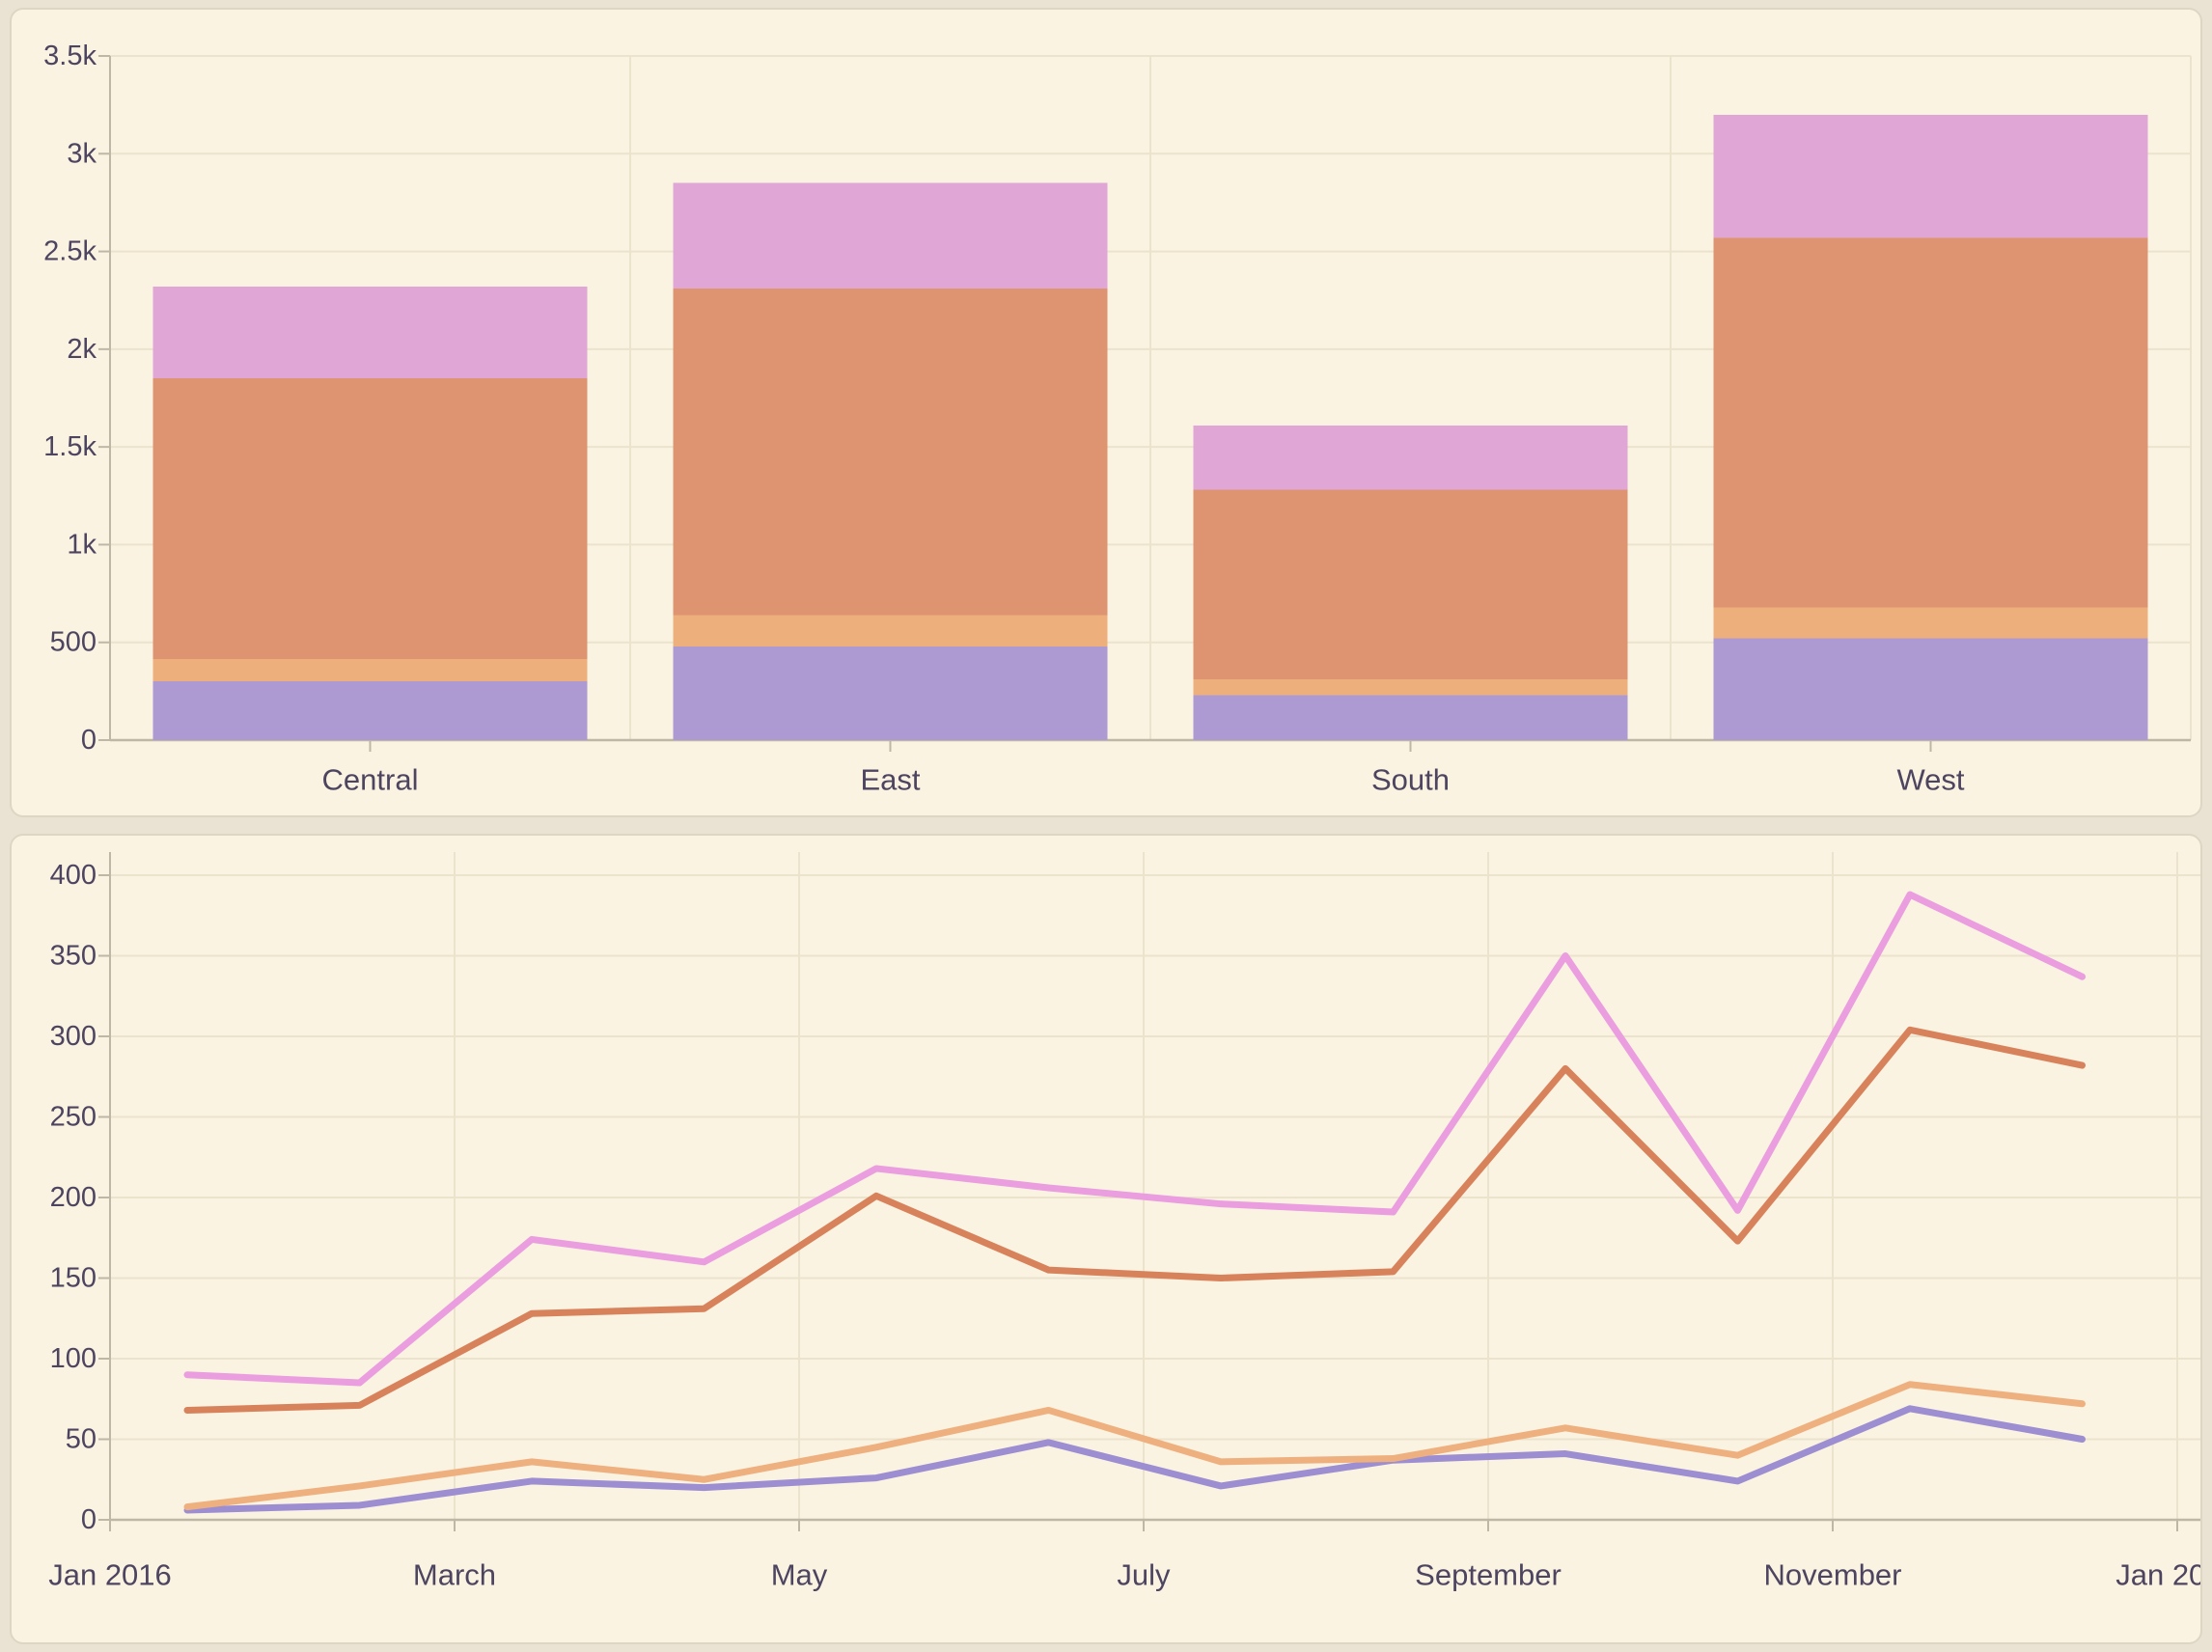 The height and width of the screenshot is (1652, 2212). Describe the element at coordinates (73, 1117) in the screenshot. I see `y-axis-tick-label: 250` at that location.